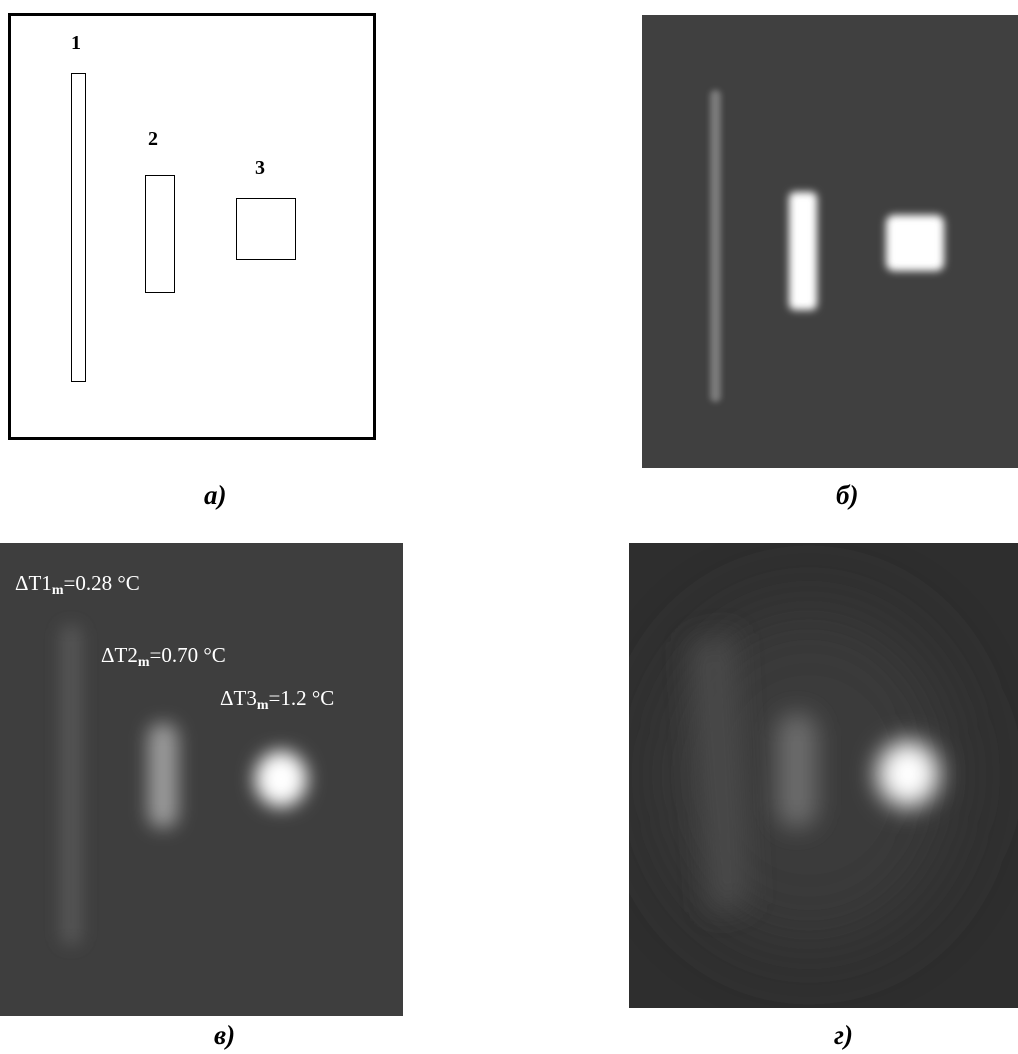 The width and height of the screenshot is (1018, 1054). I want to click on object-1-outline, so click(78, 227).